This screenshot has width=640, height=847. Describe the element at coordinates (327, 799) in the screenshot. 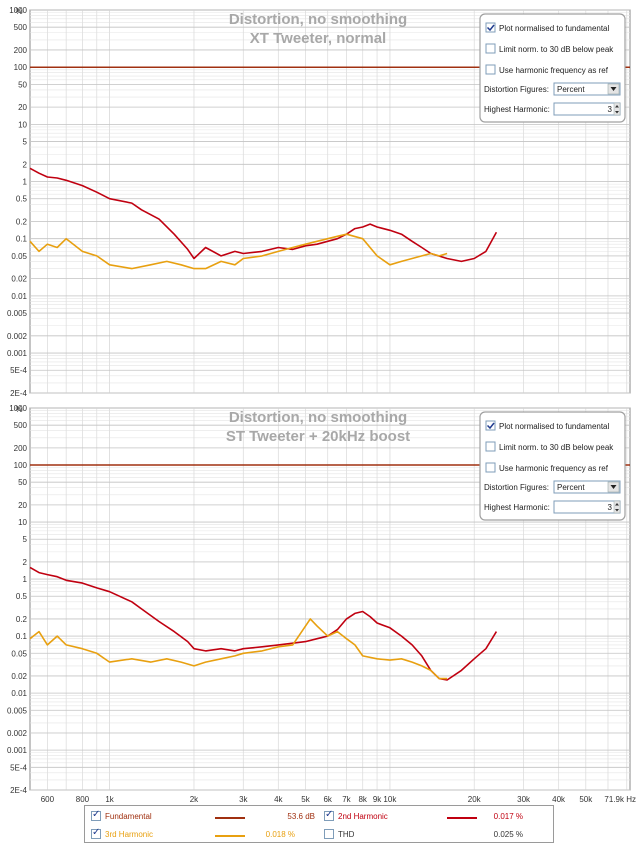

I see `x-tick-label: 6k` at that location.